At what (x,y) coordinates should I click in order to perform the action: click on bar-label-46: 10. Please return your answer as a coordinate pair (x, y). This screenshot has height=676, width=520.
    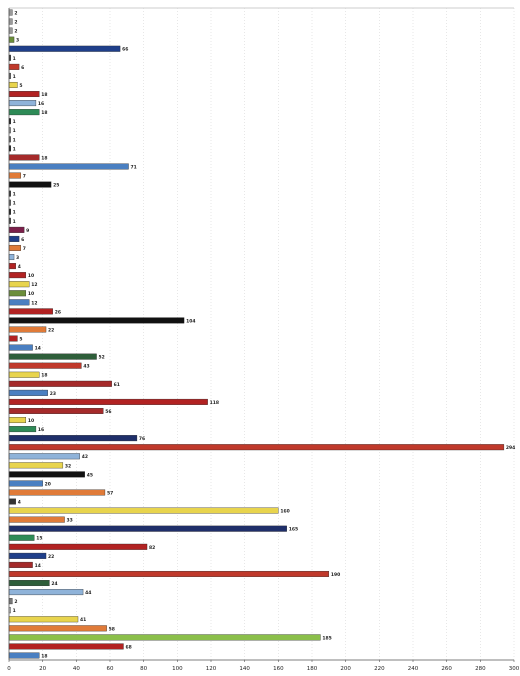
    Looking at the image, I should click on (31, 421).